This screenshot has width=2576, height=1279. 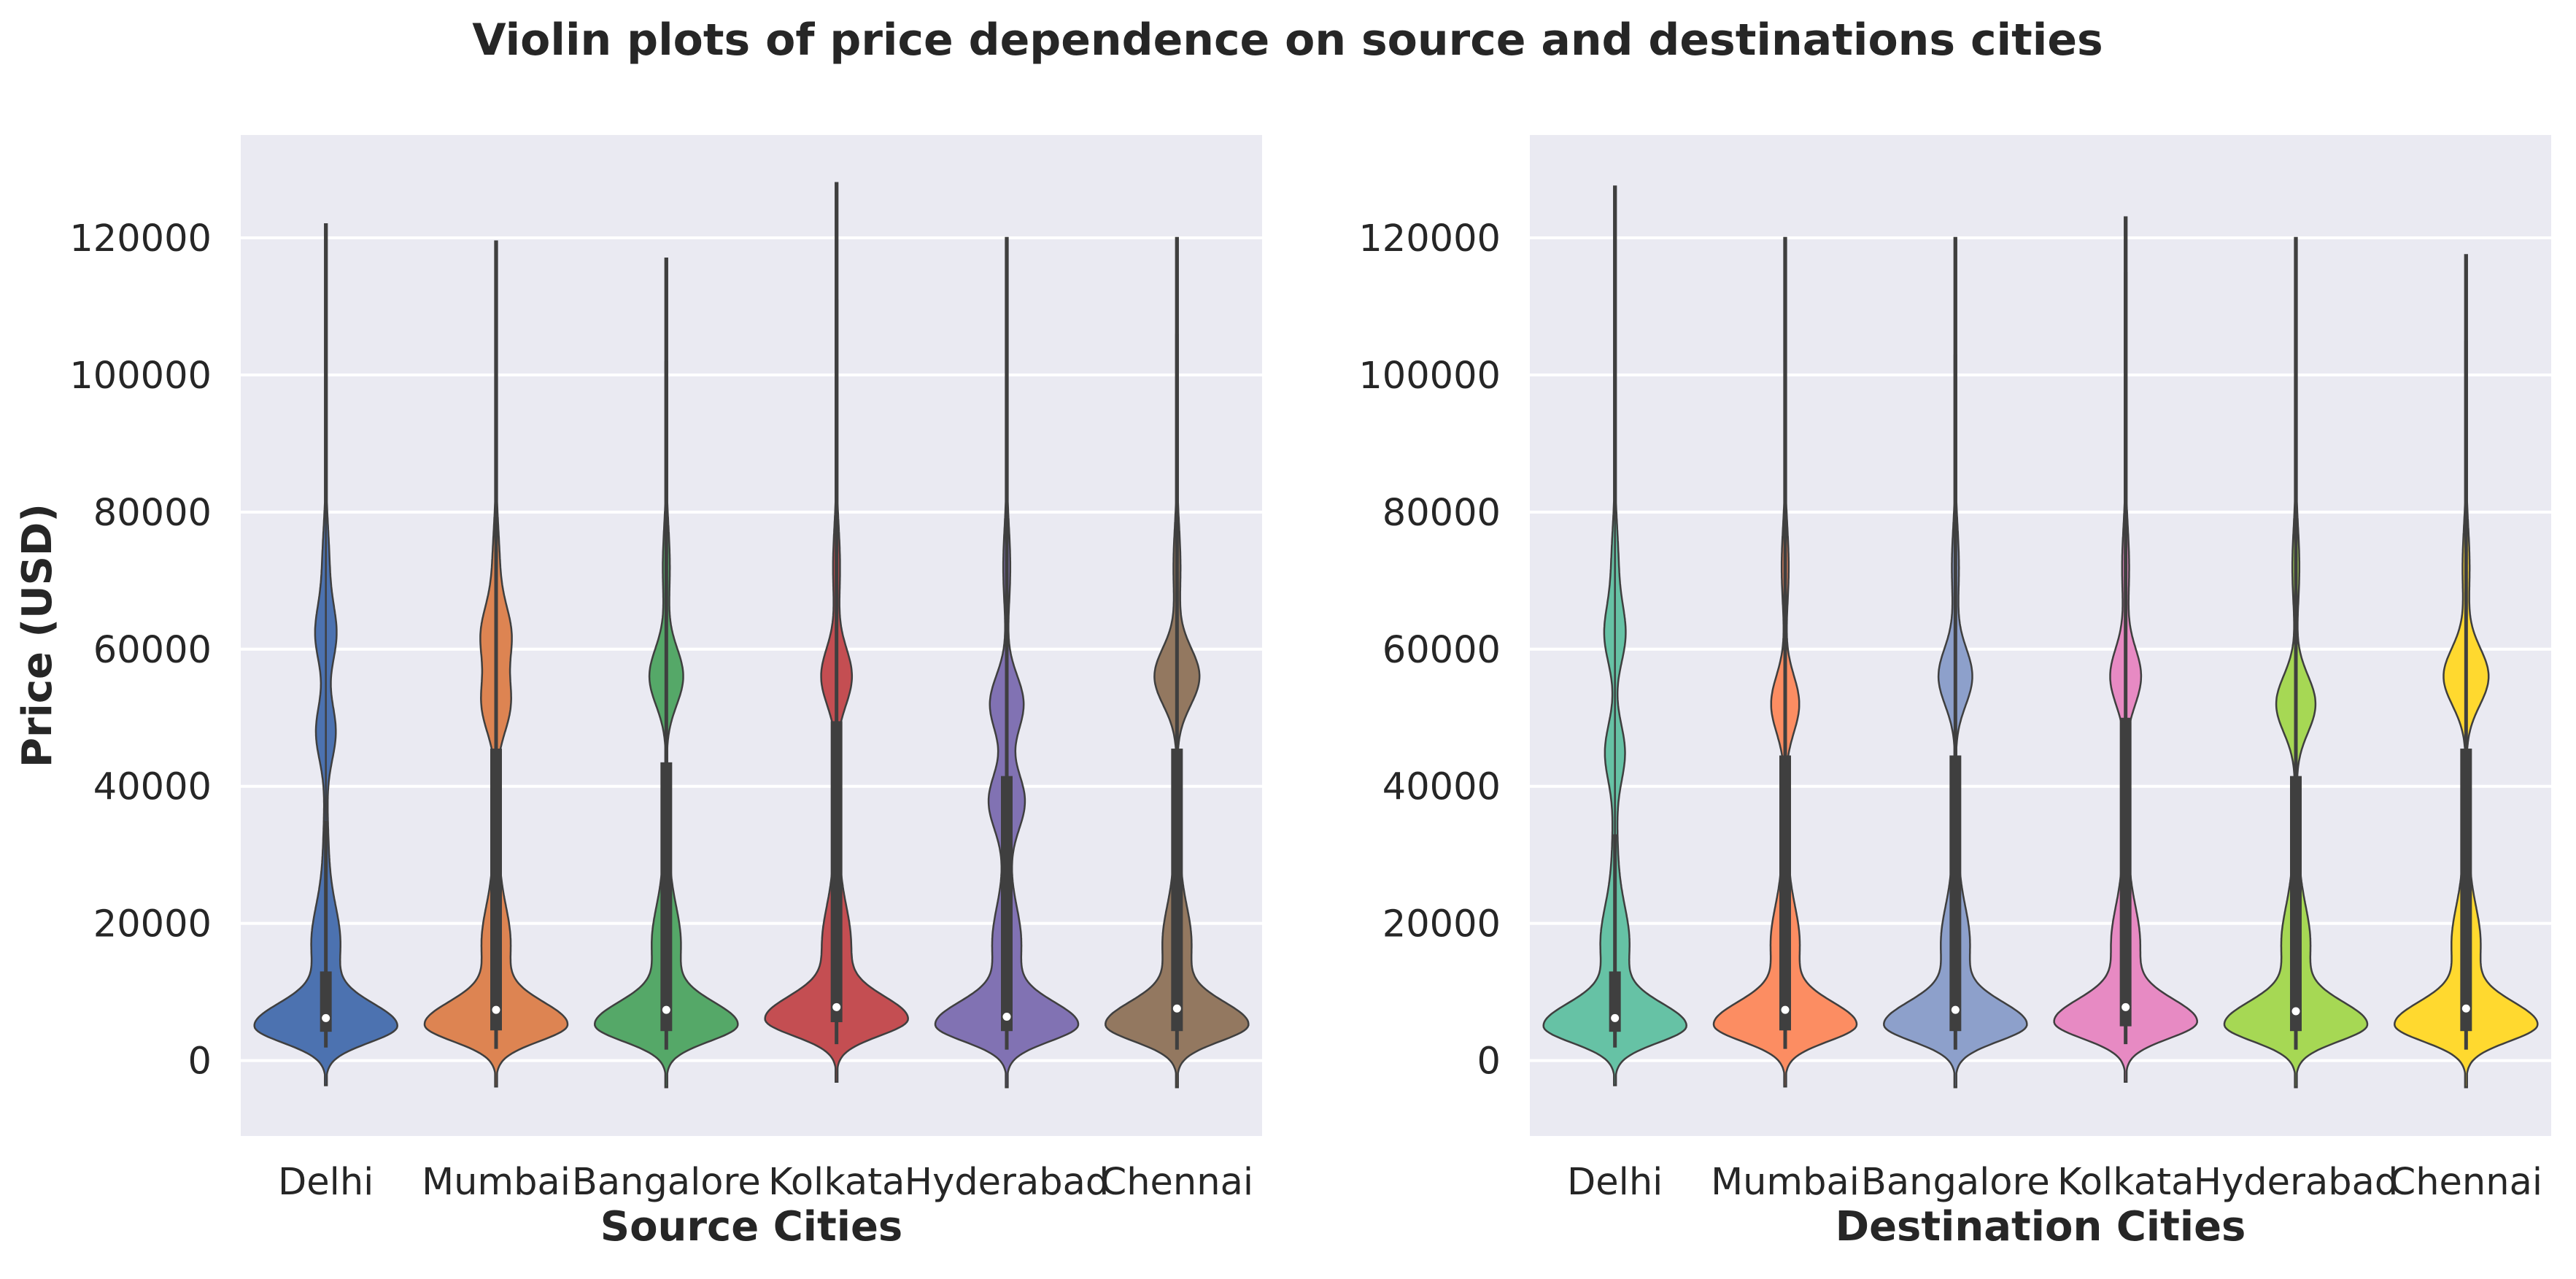 I want to click on x-axis-label: Destination Cities, so click(x=2041, y=1227).